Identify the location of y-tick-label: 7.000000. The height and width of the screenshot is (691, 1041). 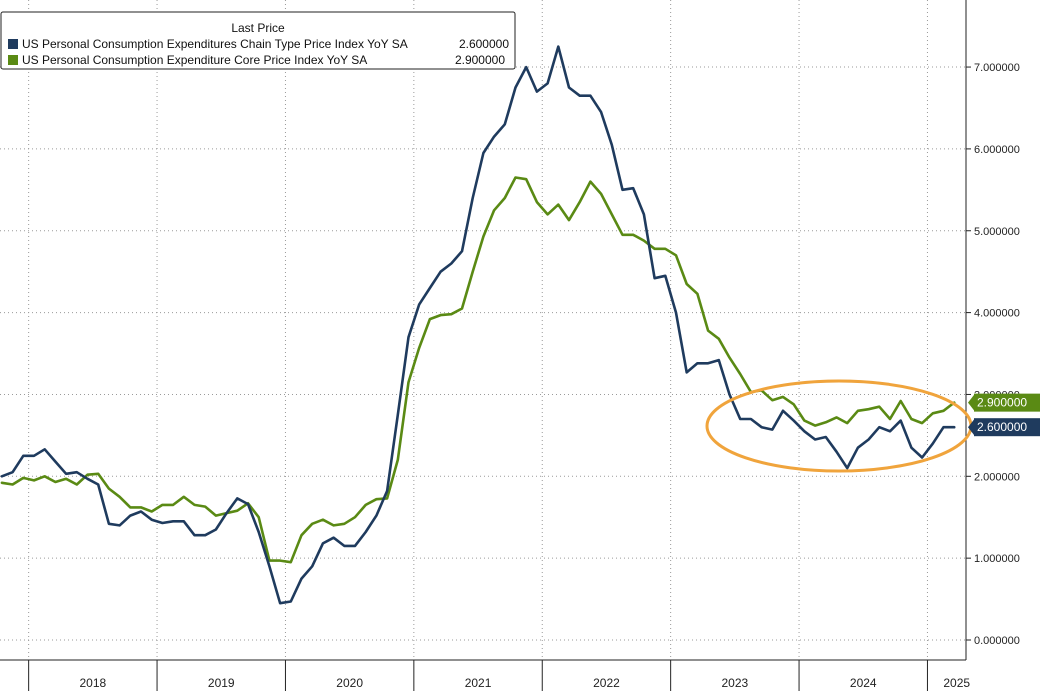
(997, 68).